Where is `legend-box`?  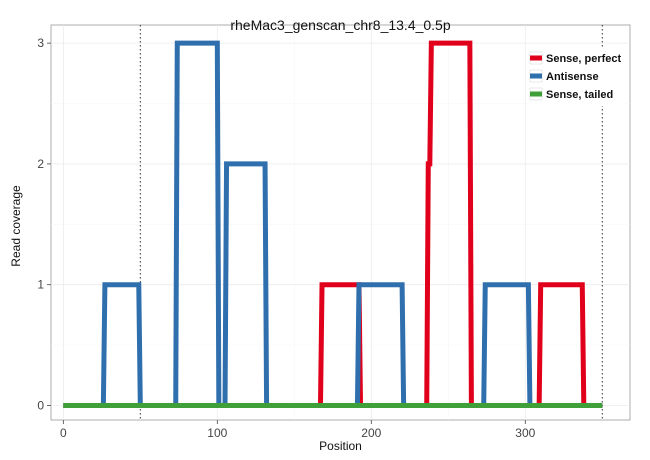
legend-box is located at coordinates (575, 77).